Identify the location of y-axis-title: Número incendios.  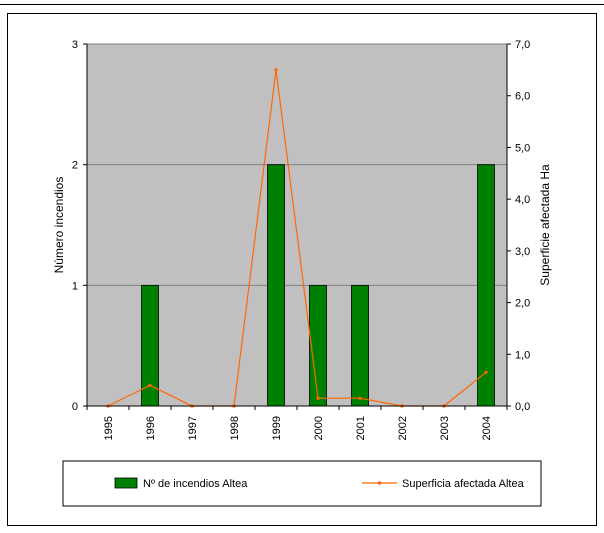
(59, 225).